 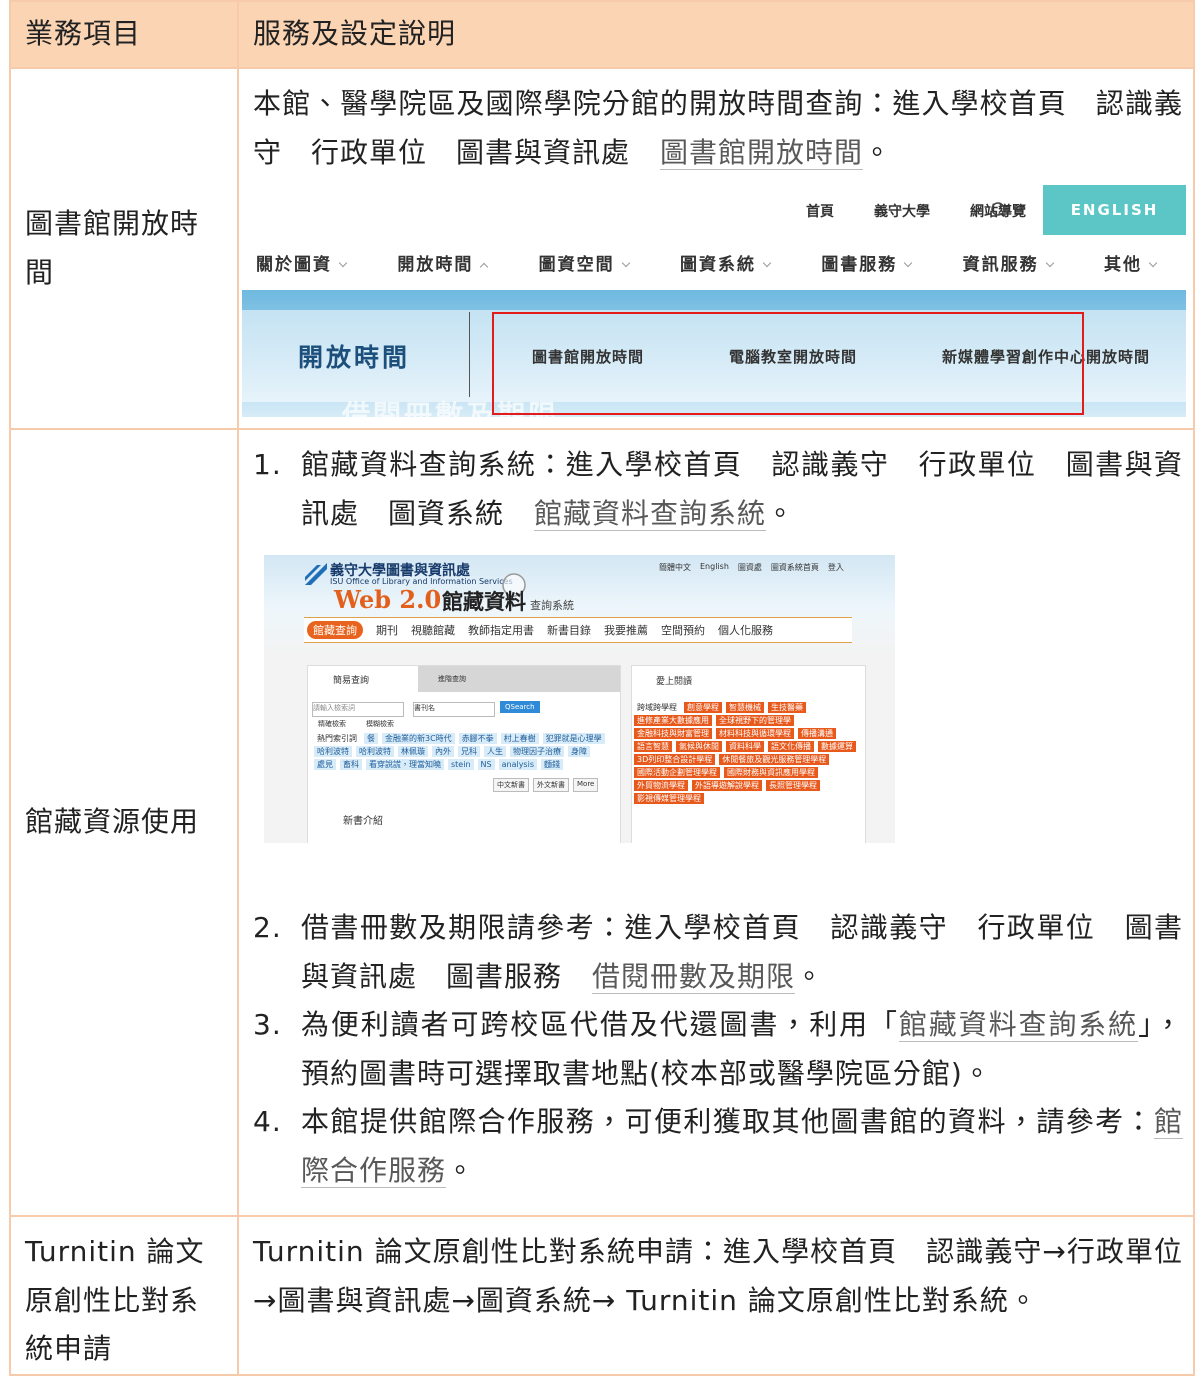 I want to click on hot-term: 金融業的新3C時代, so click(x=418, y=738).